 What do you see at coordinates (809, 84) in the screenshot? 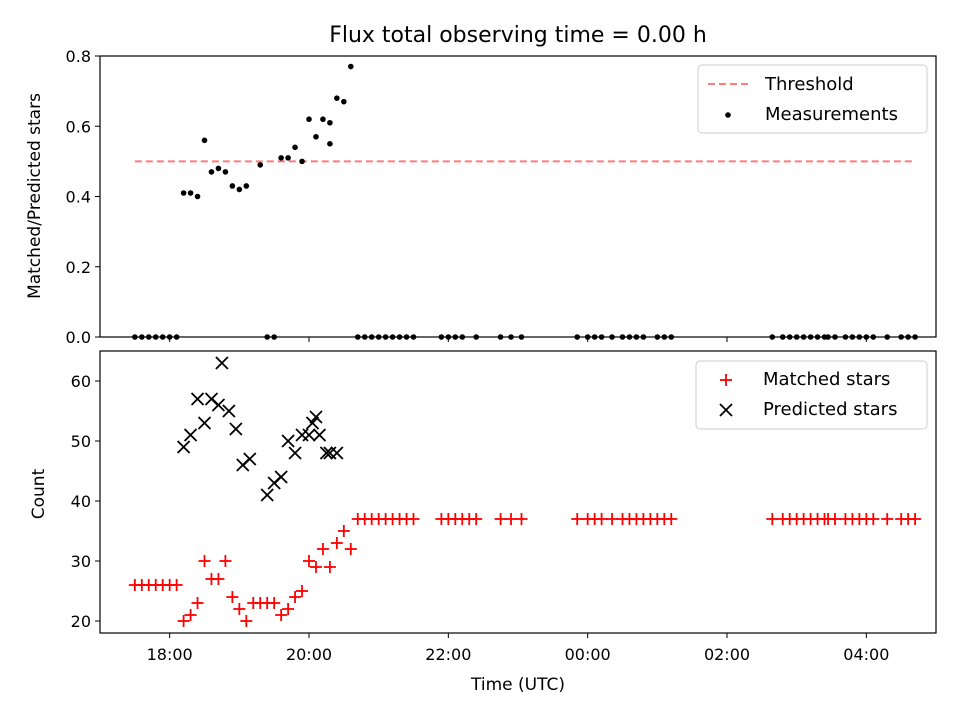
I see `threshold-legend-label: Threshold` at bounding box center [809, 84].